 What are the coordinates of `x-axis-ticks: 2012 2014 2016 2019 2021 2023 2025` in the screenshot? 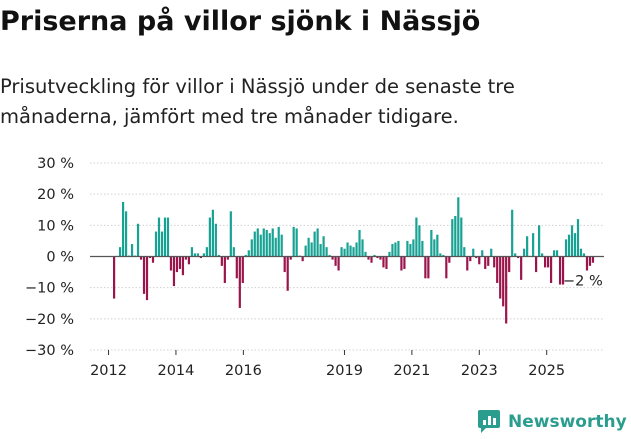 It's located at (327, 364).